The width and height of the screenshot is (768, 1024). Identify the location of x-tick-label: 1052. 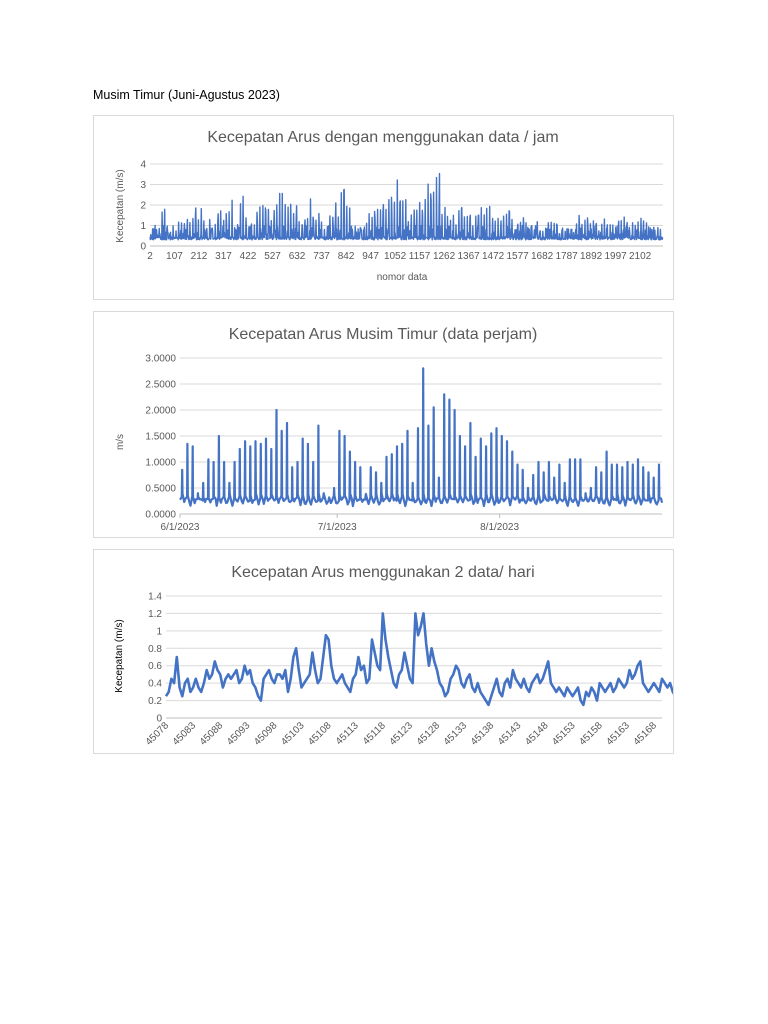
(395, 256).